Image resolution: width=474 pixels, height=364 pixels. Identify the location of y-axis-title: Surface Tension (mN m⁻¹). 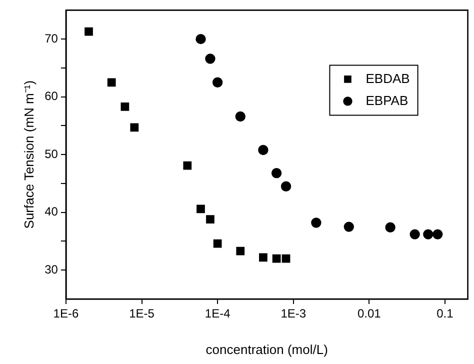
(28, 154).